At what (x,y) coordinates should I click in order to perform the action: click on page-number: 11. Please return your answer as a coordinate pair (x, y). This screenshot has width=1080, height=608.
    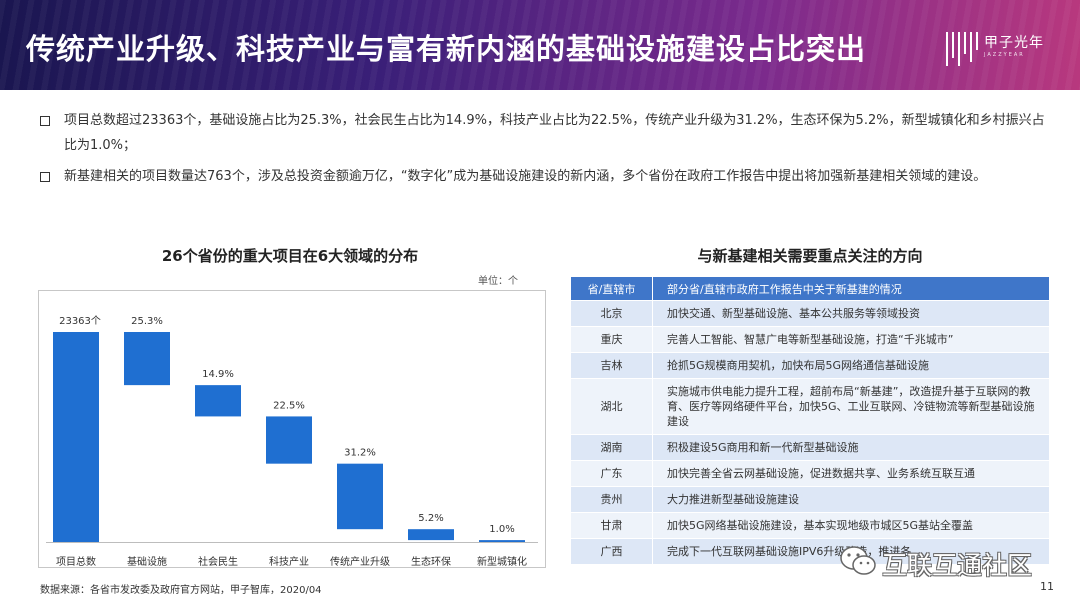
    Looking at the image, I should click on (1047, 586).